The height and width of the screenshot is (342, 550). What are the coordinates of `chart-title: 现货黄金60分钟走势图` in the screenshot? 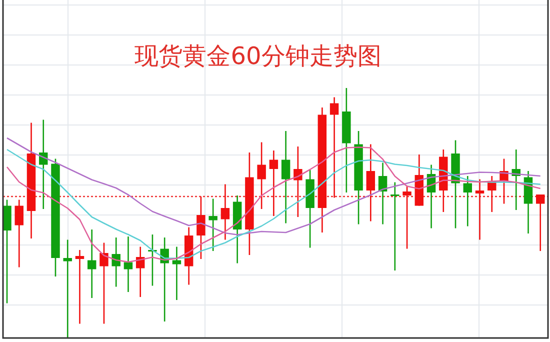 It's located at (258, 56).